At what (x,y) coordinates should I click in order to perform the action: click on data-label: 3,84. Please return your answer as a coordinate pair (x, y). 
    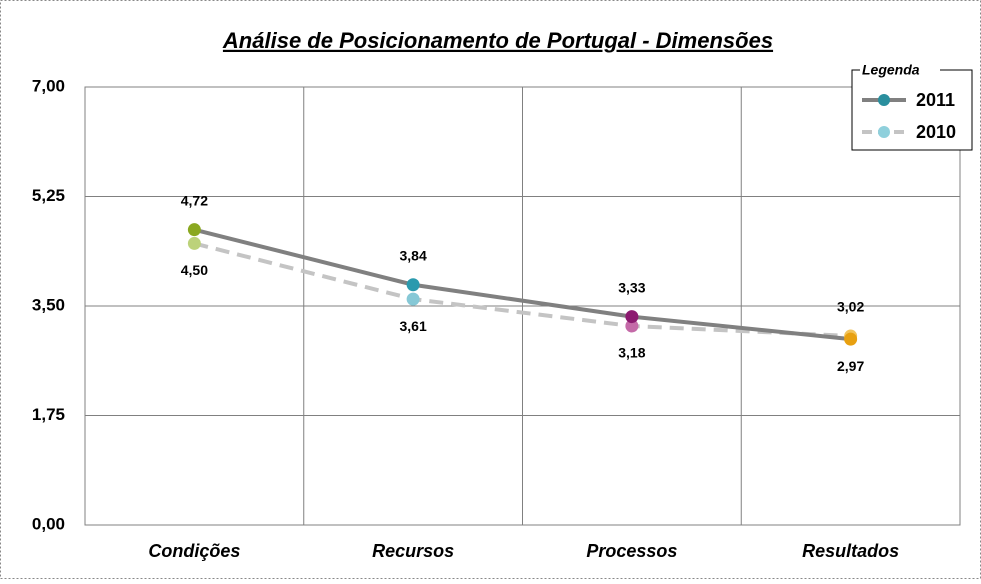
    Looking at the image, I should click on (413, 255).